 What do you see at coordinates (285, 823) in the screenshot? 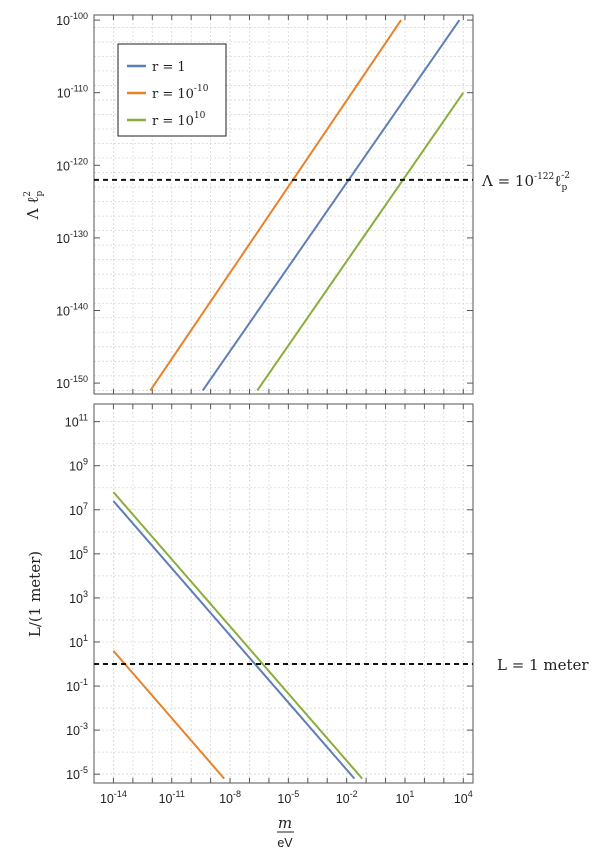
I see `svg-text: m` at bounding box center [285, 823].